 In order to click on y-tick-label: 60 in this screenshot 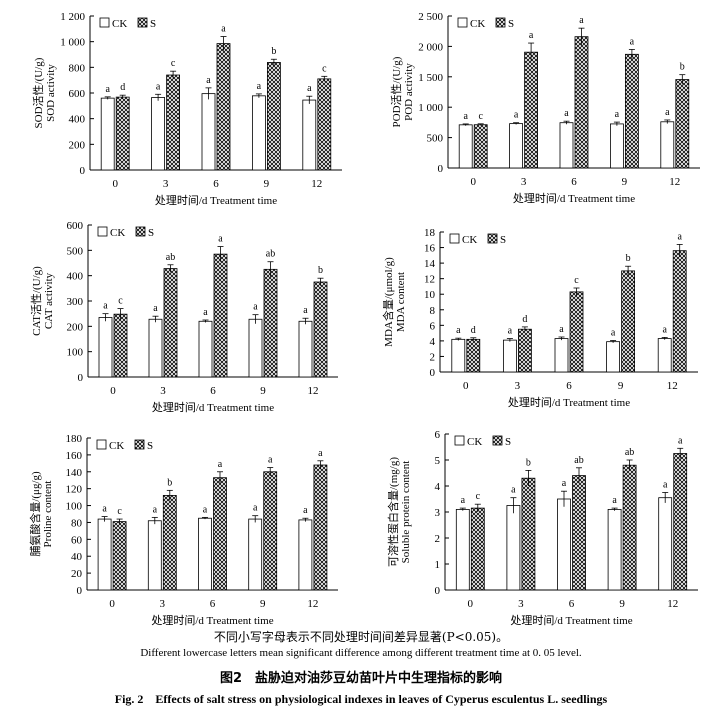, I will do `click(77, 540)`.